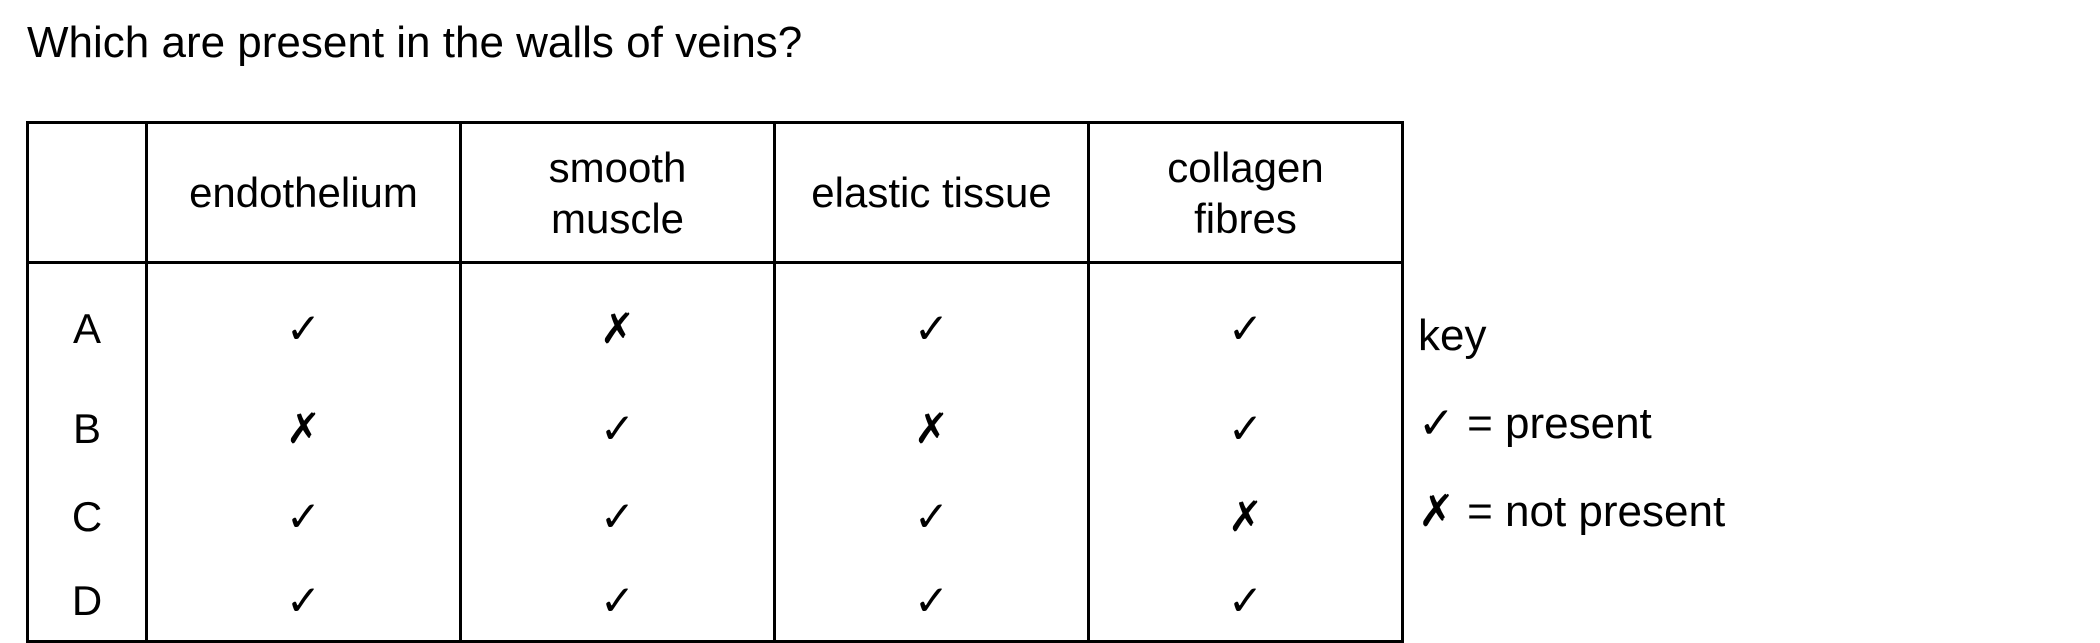 The image size is (2100, 643). Describe the element at coordinates (87, 428) in the screenshot. I see `row-letter: B` at that location.